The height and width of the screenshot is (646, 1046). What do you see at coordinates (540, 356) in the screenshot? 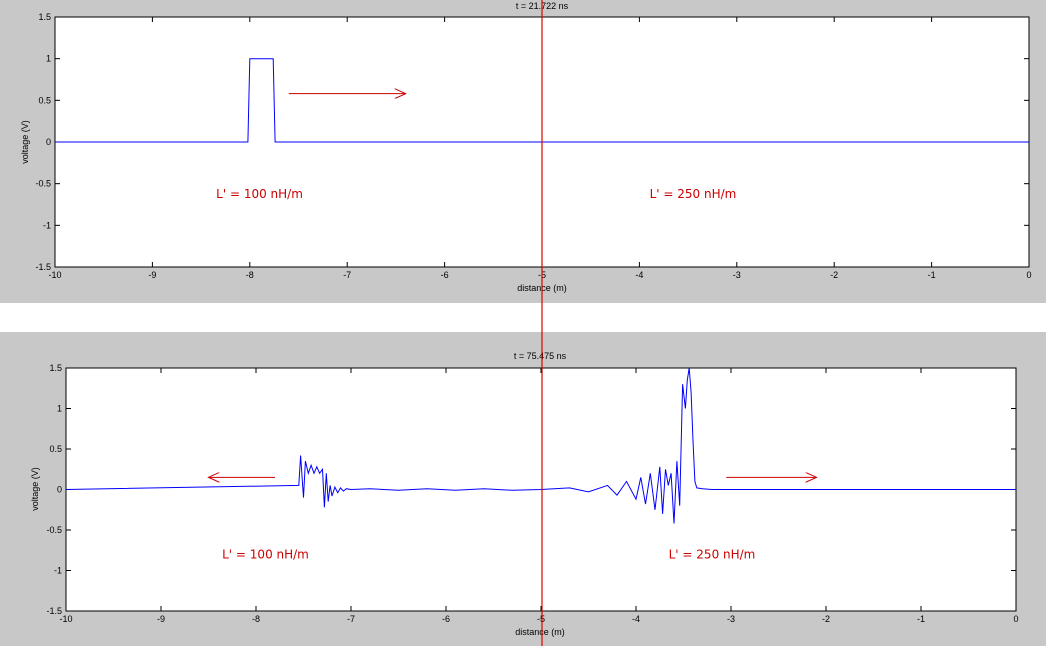
I see `chart-title-bottom: t = 75.475 ns` at bounding box center [540, 356].